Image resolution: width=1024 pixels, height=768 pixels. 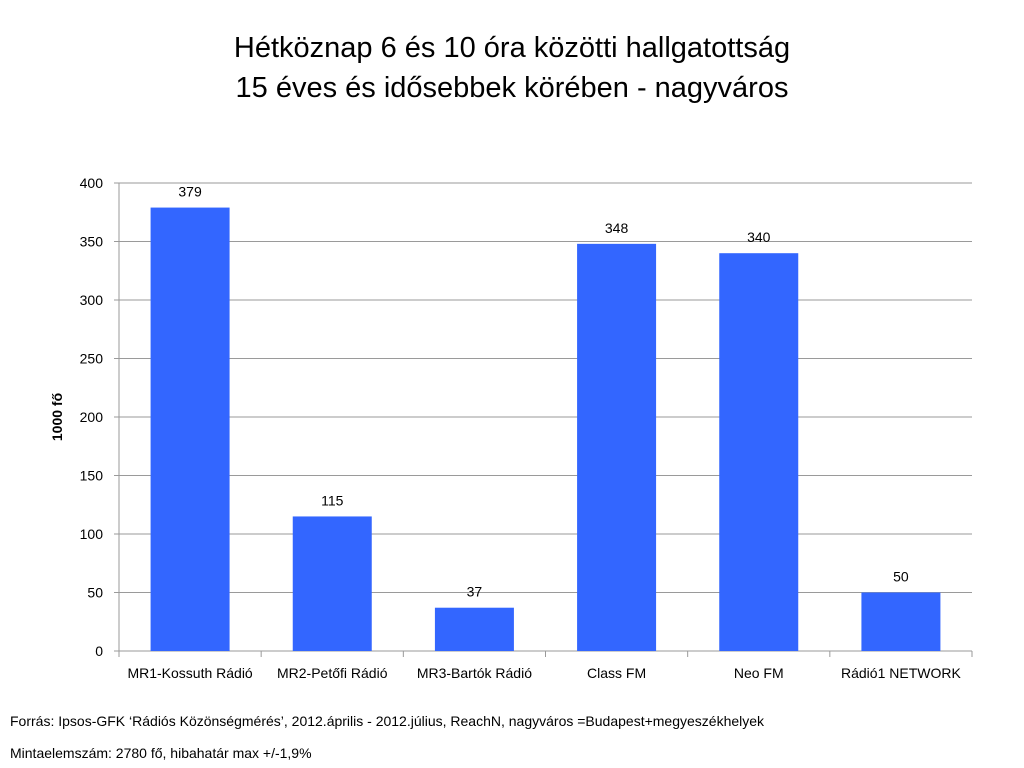 What do you see at coordinates (57, 417) in the screenshot?
I see `y-axis-label: 1000 fő` at bounding box center [57, 417].